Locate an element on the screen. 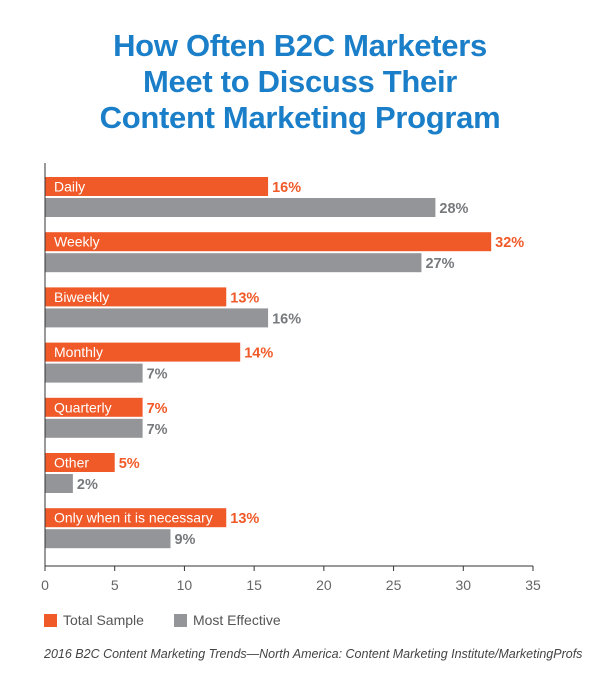  value-label-total-monthly: 14% is located at coordinates (258, 354).